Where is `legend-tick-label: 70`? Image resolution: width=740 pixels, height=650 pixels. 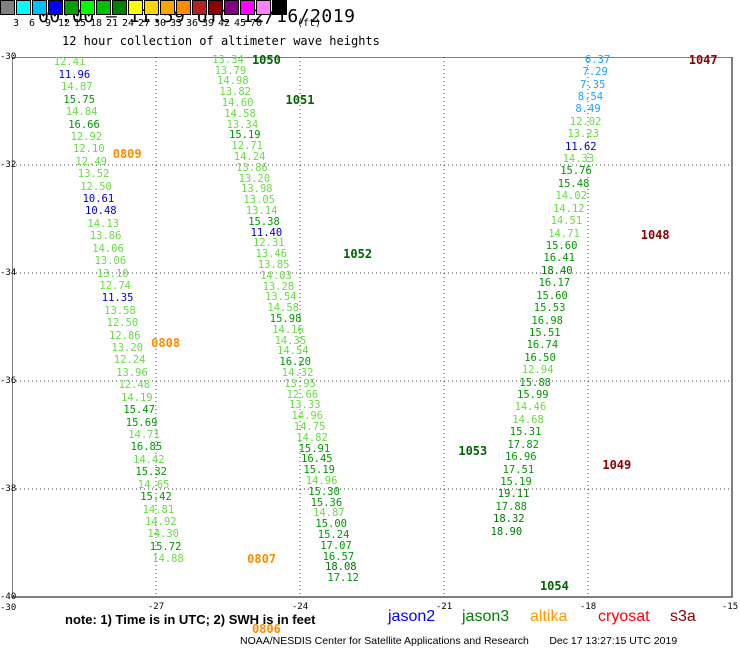 legend-tick-label: 70 is located at coordinates (256, 23).